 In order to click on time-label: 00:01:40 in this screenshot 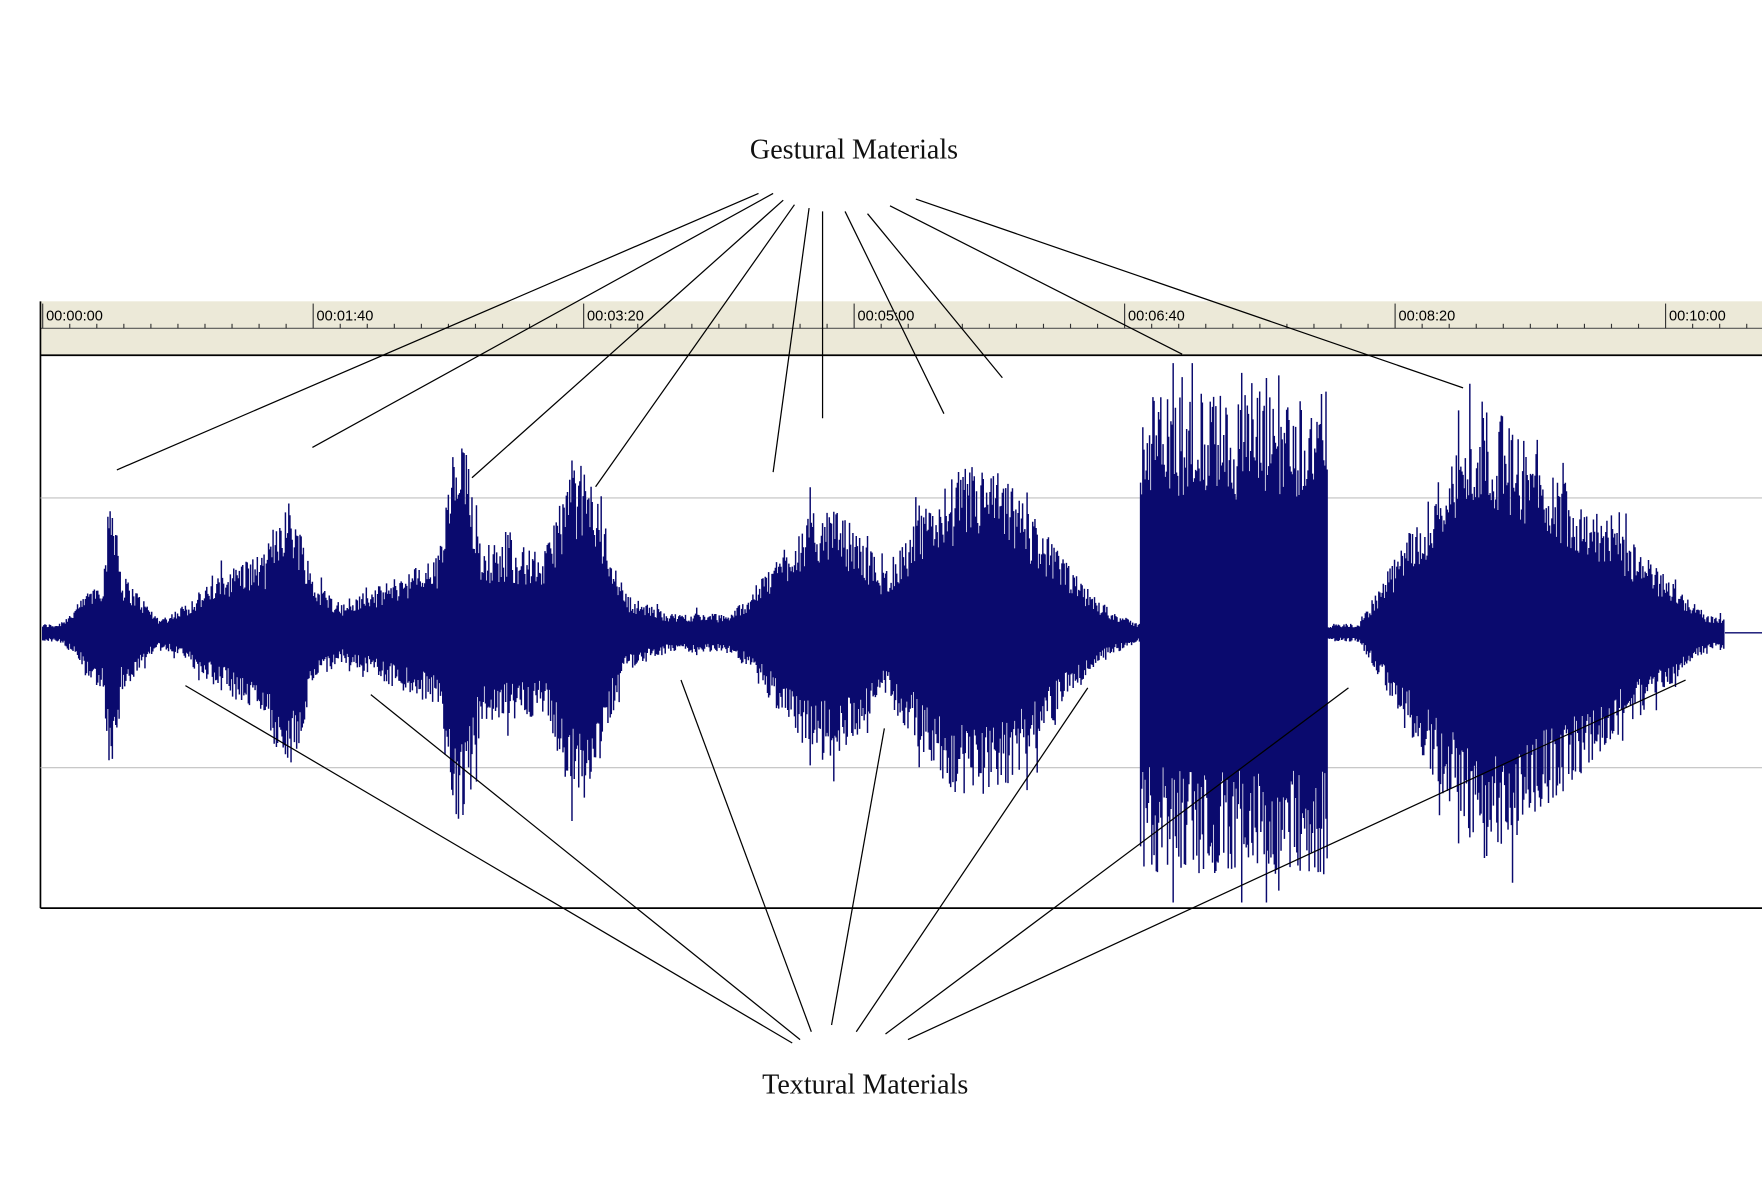, I will do `click(345, 316)`.